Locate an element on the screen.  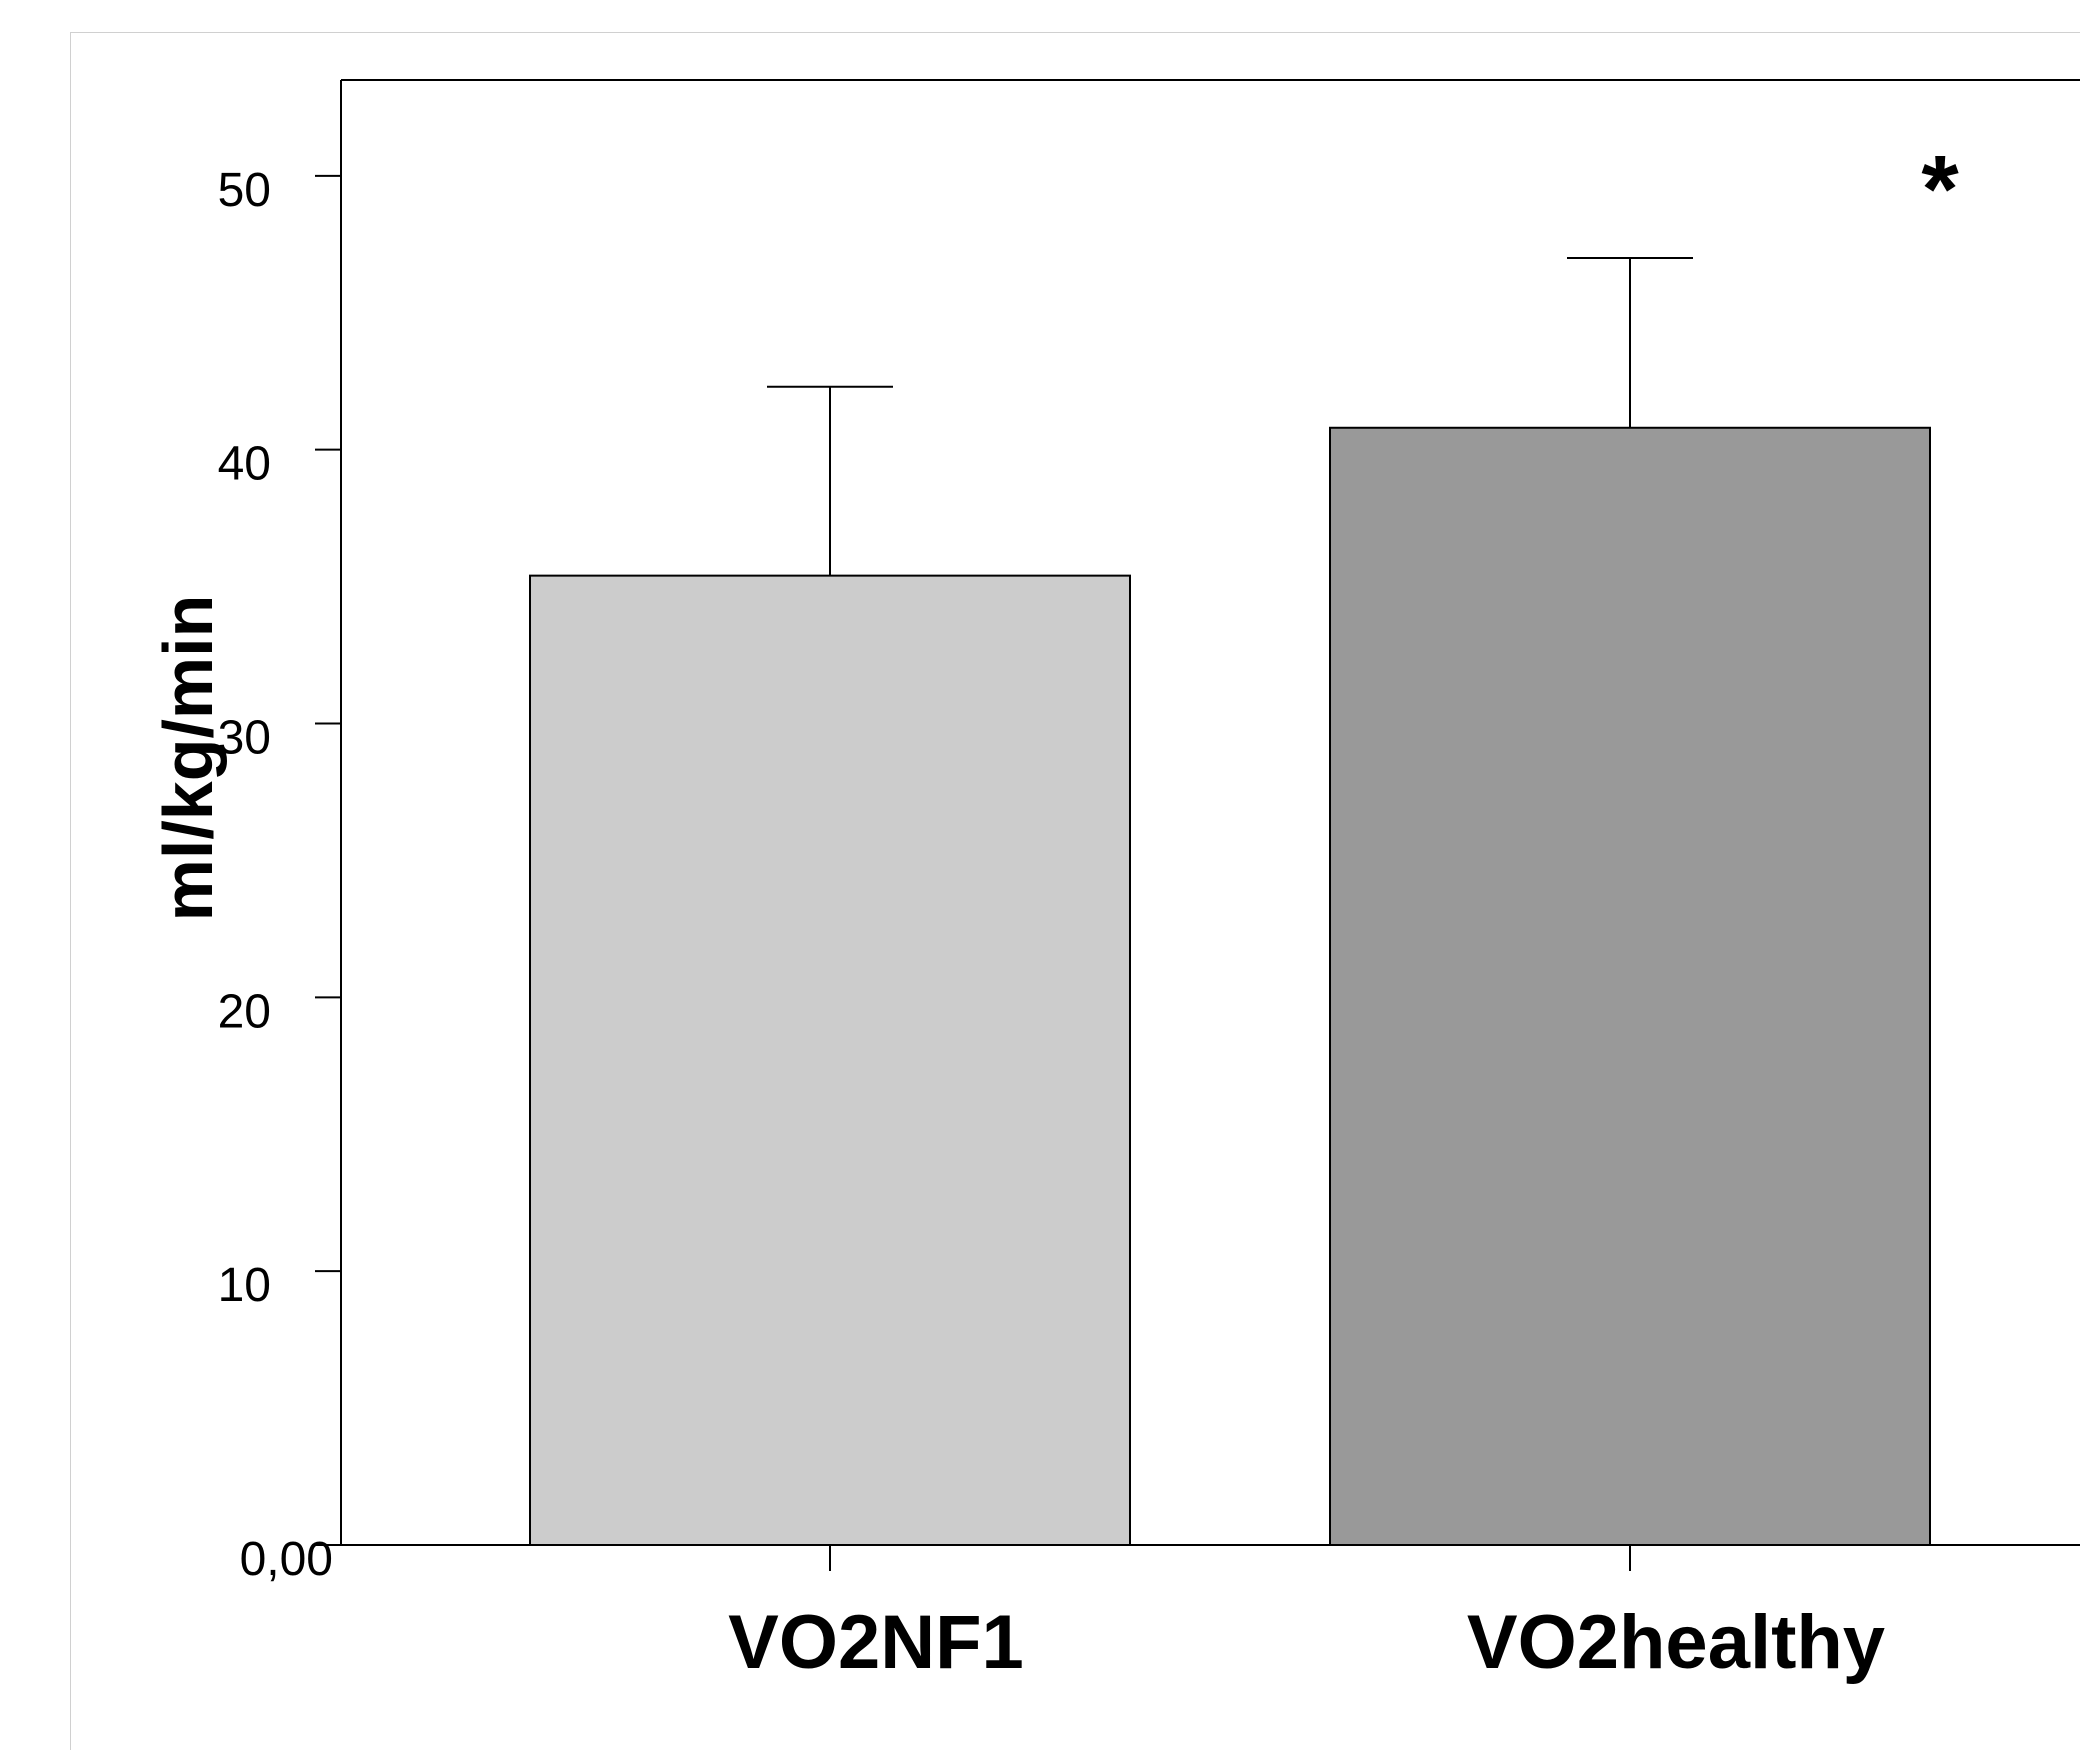
y-tick-label: 20 is located at coordinates (244, 1011).